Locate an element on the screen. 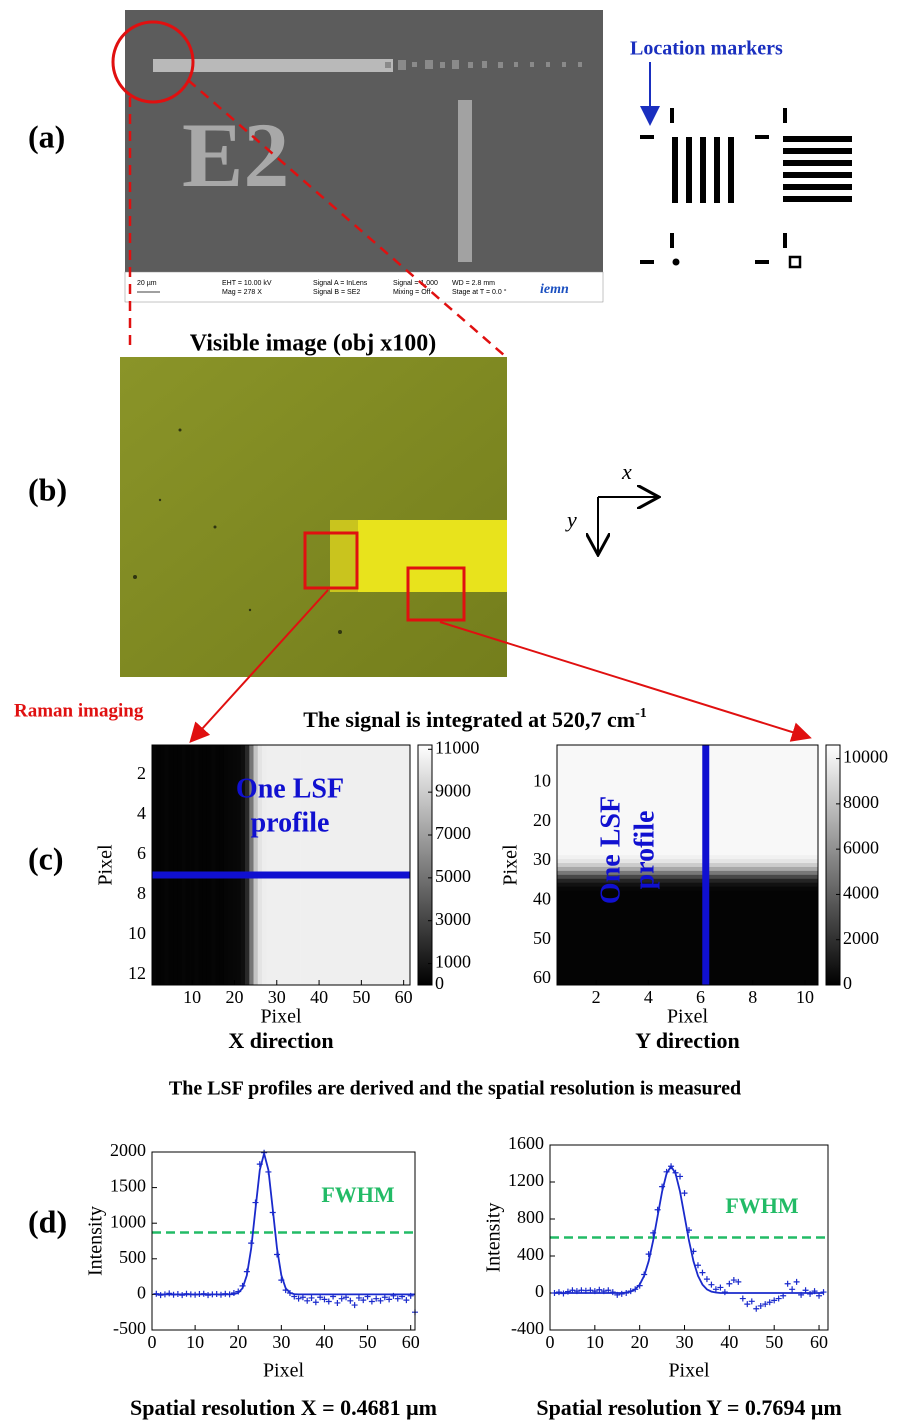 The image size is (909, 1422). y-tick-label: 12 is located at coordinates (137, 973).